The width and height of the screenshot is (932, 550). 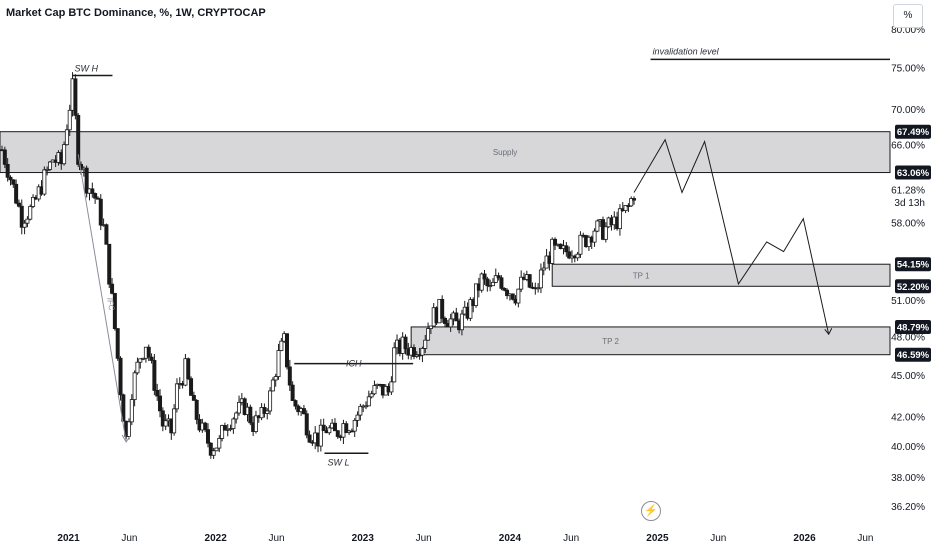 What do you see at coordinates (913, 132) in the screenshot?
I see `price-label: 67.49%` at bounding box center [913, 132].